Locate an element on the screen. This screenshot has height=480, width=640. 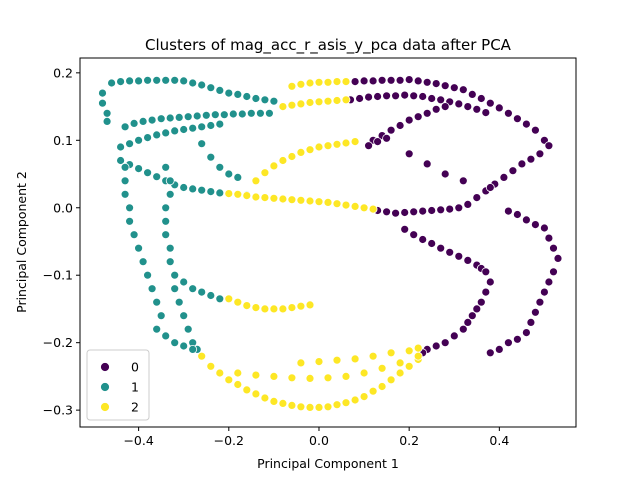
y-tick-label: −0.2 is located at coordinates (58, 342).